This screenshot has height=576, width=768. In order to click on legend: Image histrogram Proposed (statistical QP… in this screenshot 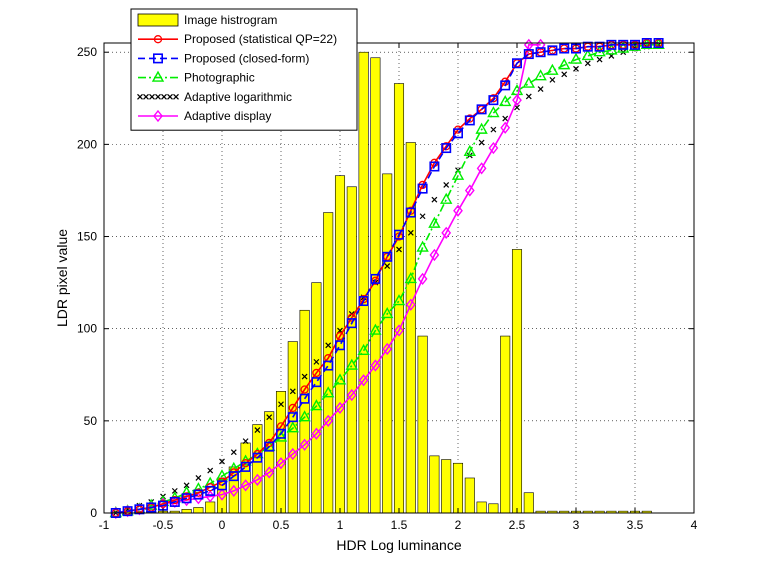, I will do `click(244, 69)`.